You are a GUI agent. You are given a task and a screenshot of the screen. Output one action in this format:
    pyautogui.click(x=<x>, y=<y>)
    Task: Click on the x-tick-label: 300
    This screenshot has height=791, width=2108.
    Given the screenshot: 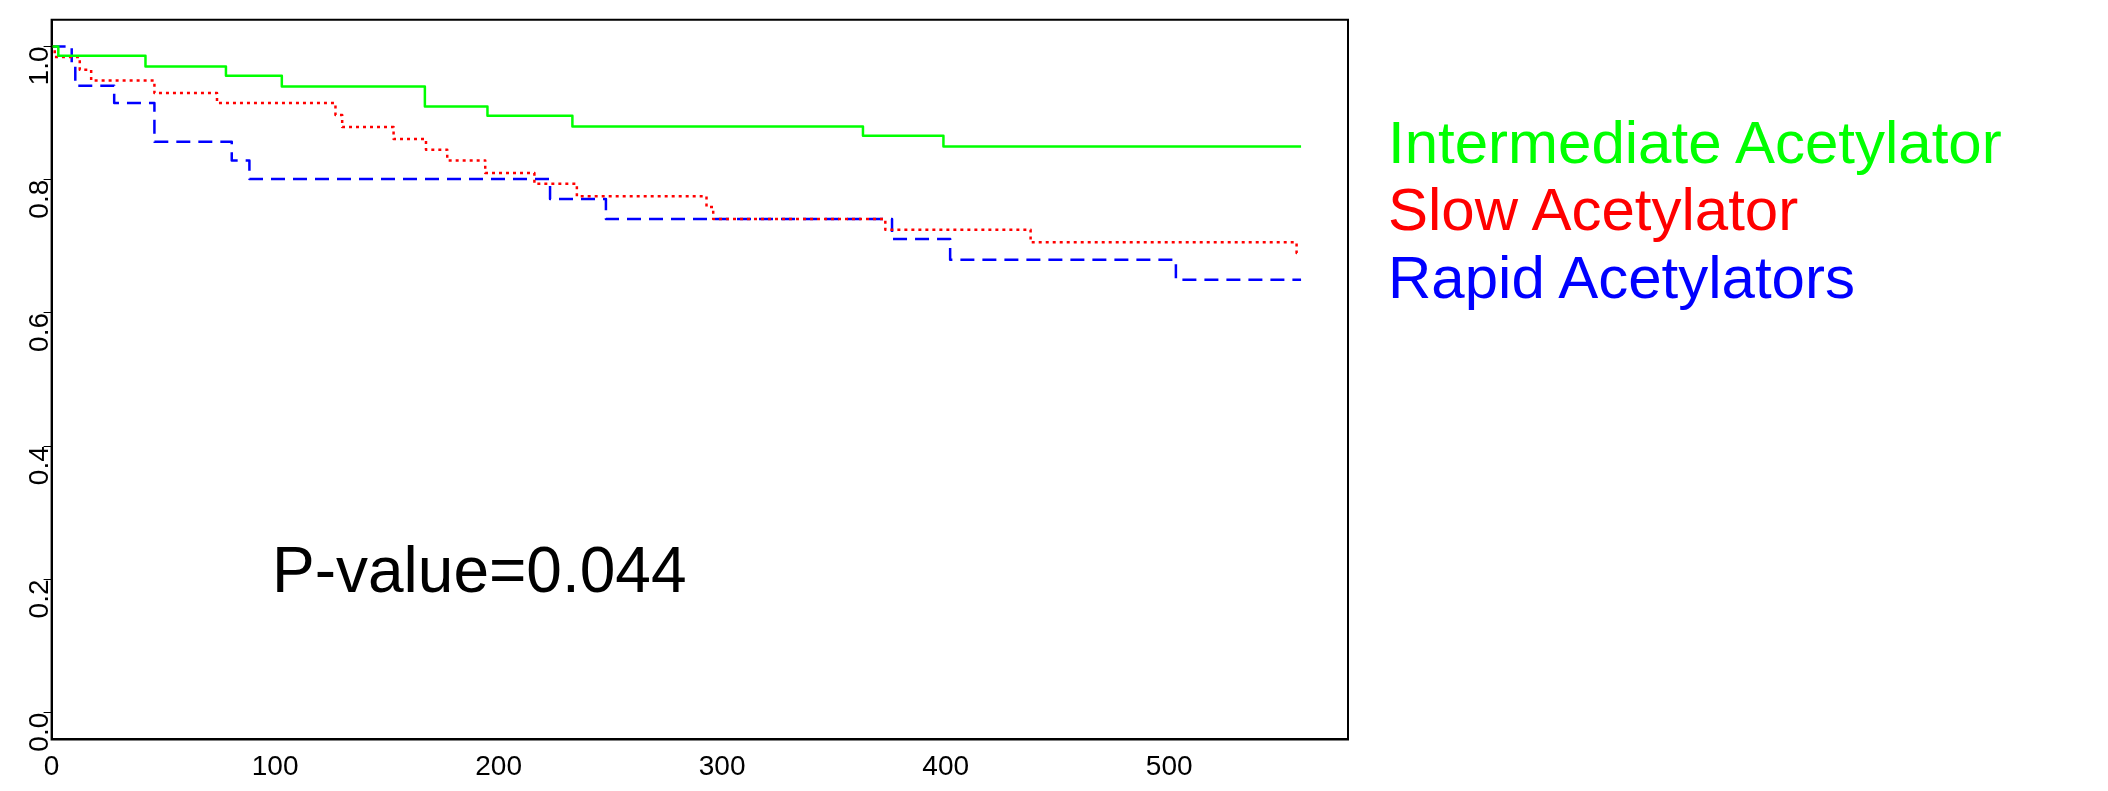 What is the action you would take?
    pyautogui.click(x=722, y=765)
    